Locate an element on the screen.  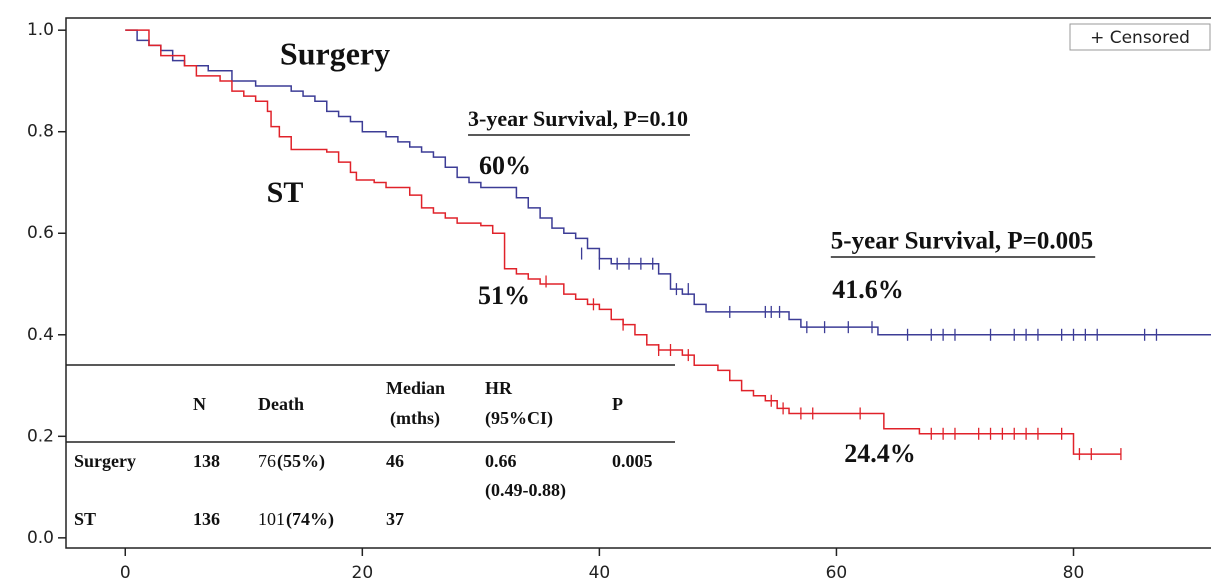
table-cell: 138 is located at coordinates (206, 461).